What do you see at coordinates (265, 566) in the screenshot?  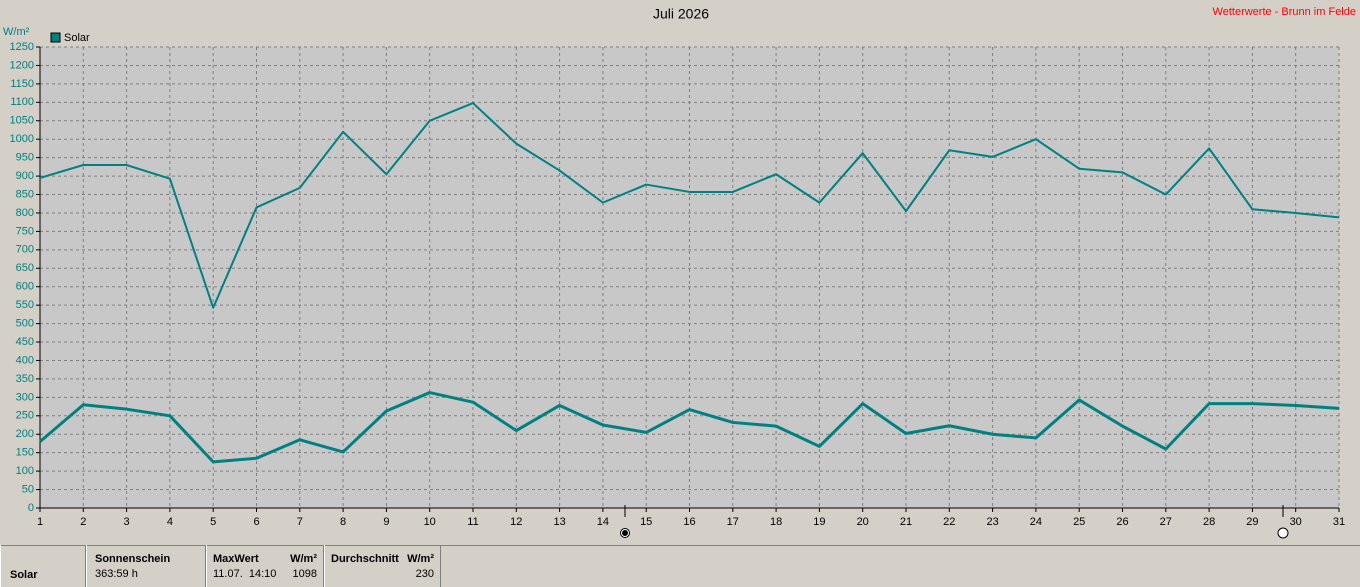 I see `footer-cell: MaxWert W/m² 11.07. 14:10 1098` at bounding box center [265, 566].